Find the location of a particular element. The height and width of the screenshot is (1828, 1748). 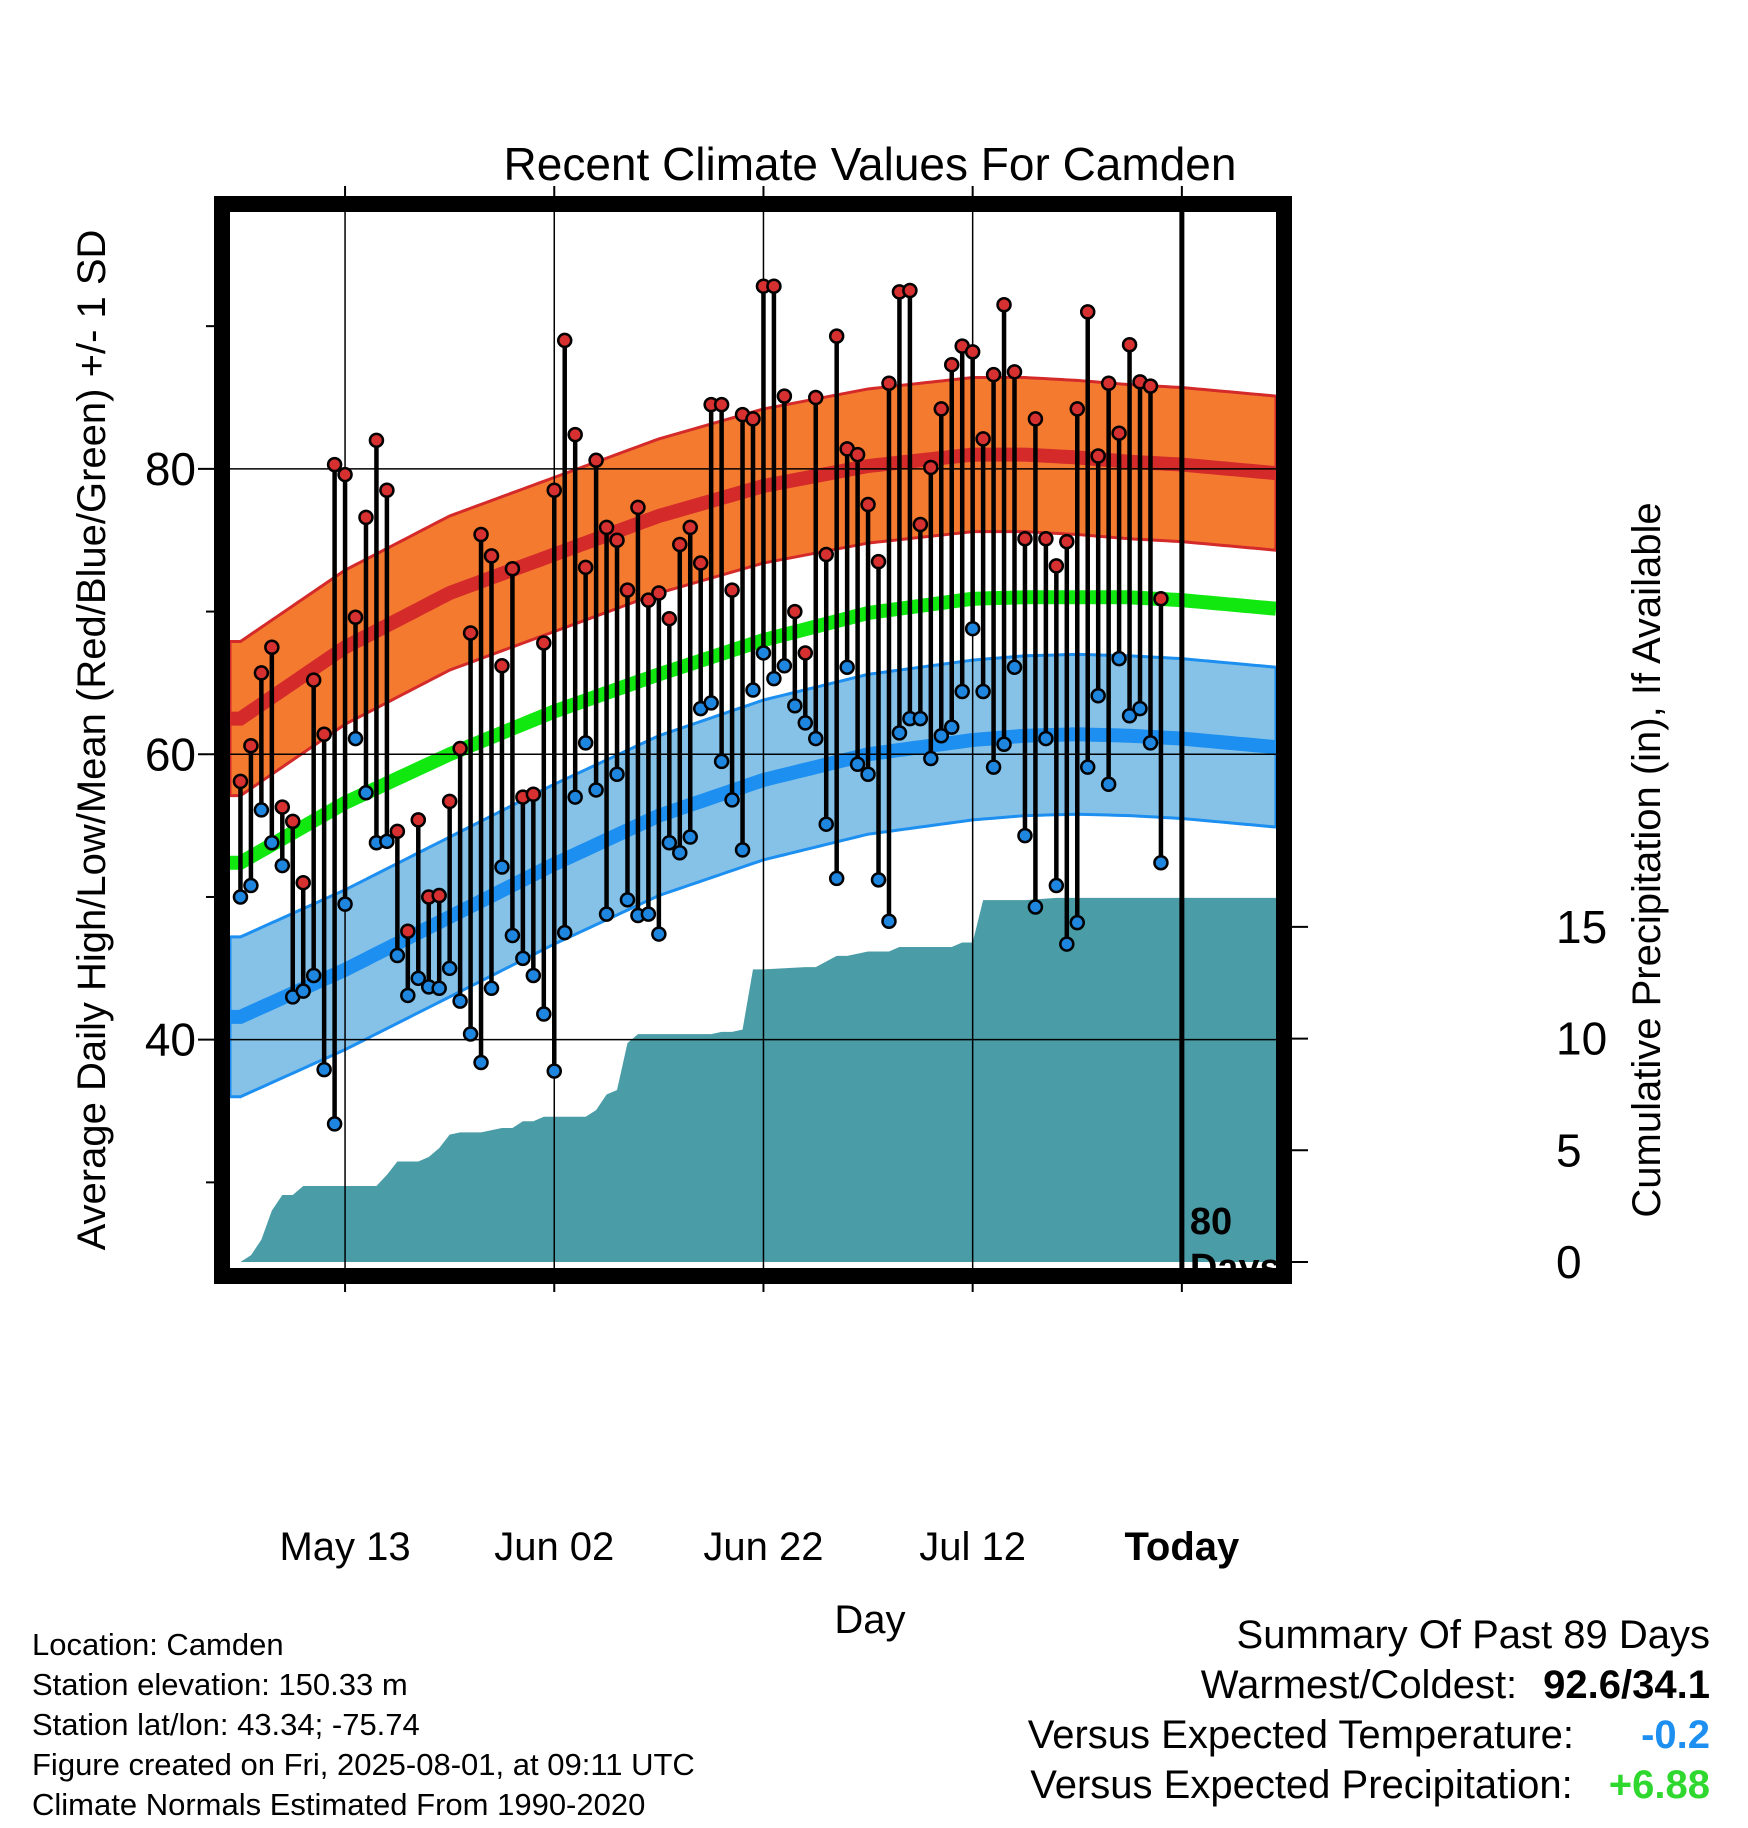

precip-value: +6.88 is located at coordinates (1659, 1785).